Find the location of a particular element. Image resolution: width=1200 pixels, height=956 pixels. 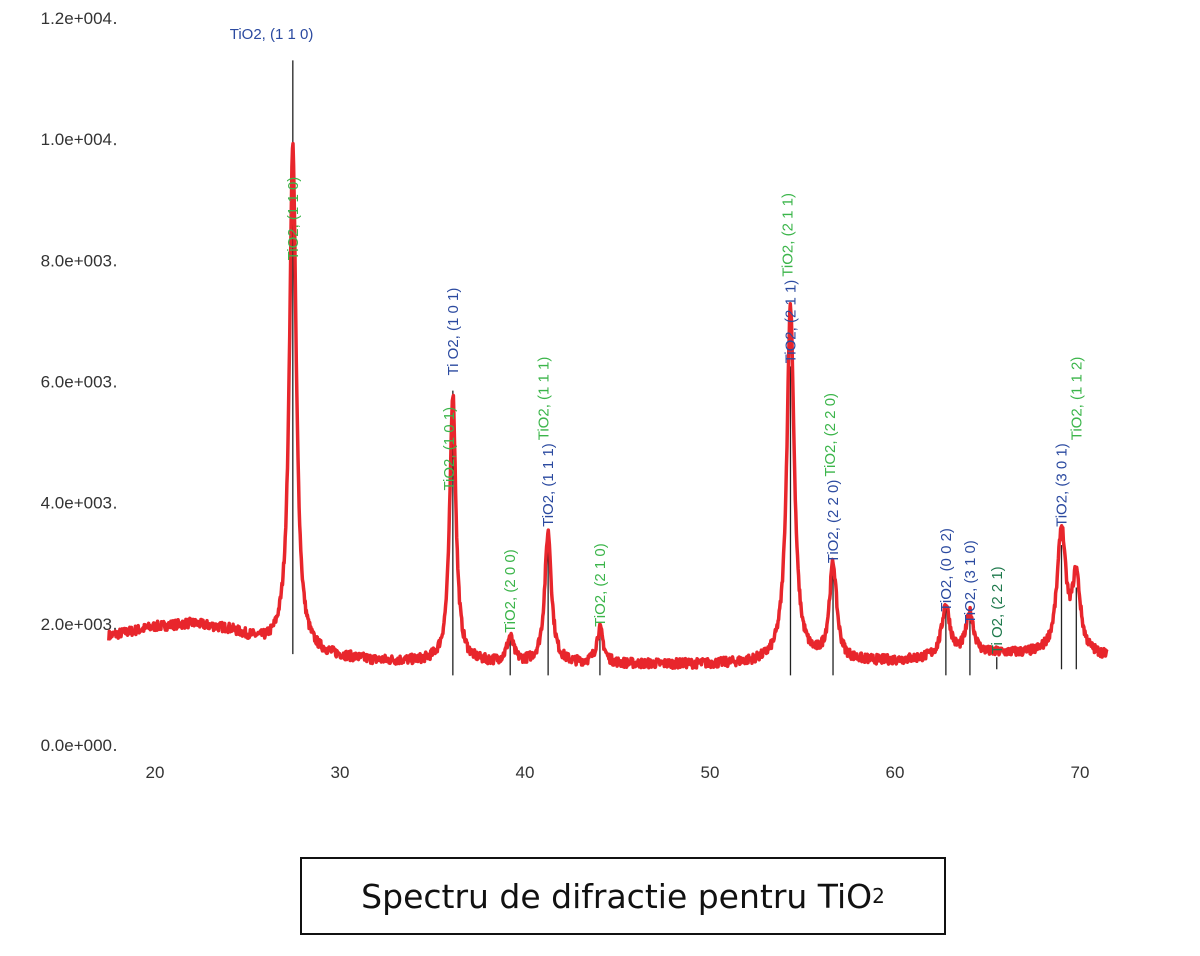

x-tick-label: 50 is located at coordinates (710, 772).